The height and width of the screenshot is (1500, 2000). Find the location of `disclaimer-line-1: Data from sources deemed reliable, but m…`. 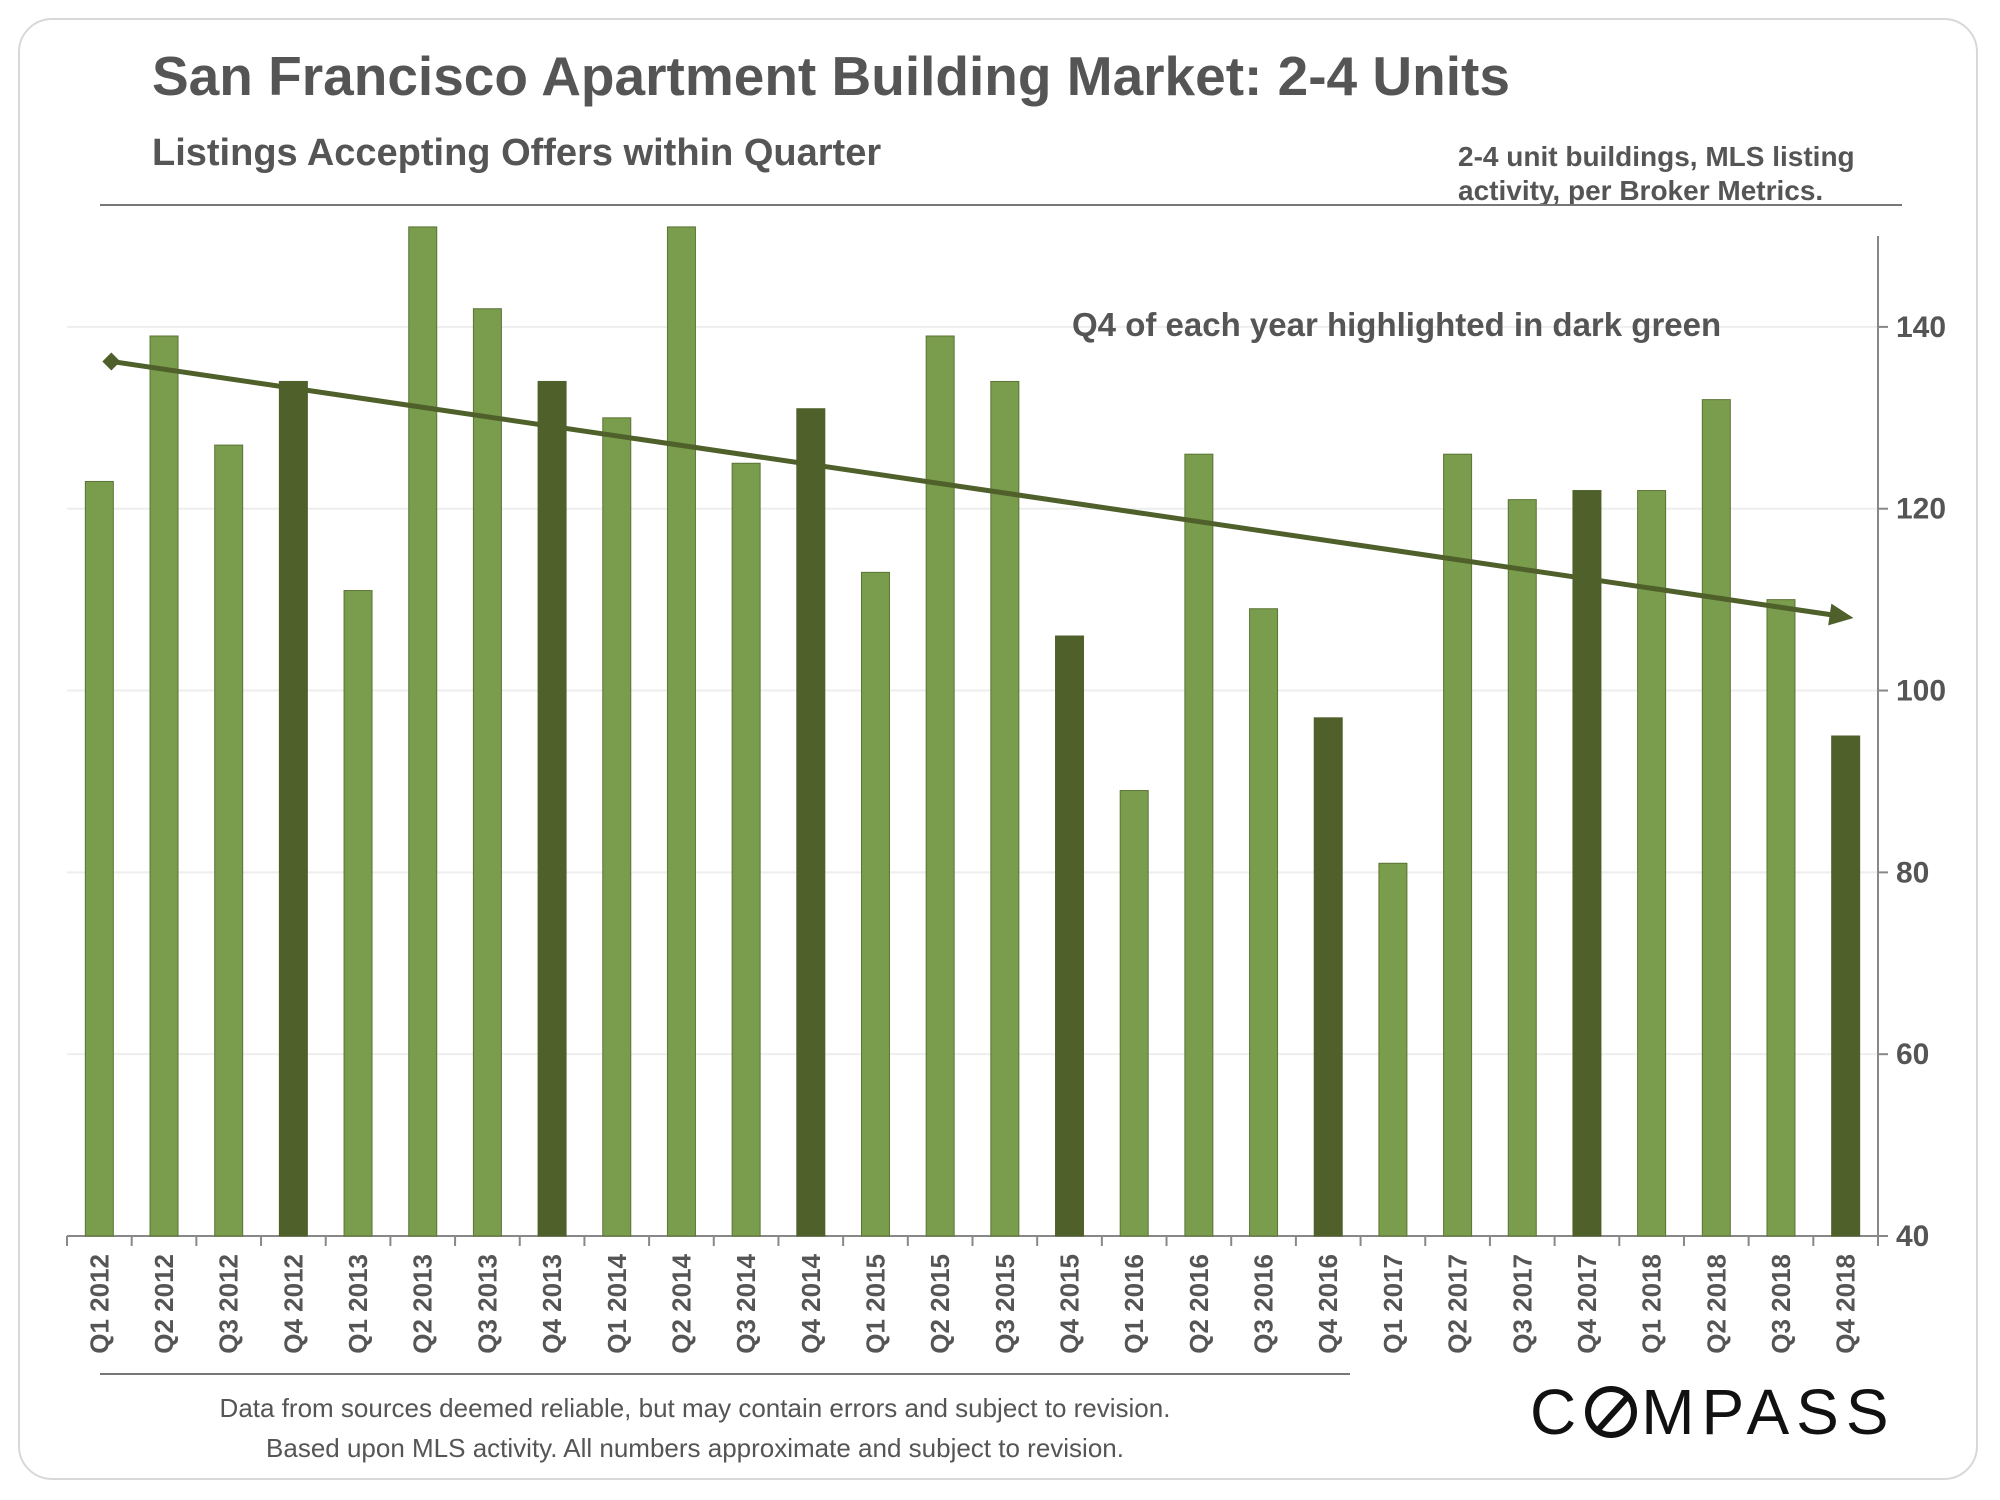

disclaimer-line-1: Data from sources deemed reliable, but m… is located at coordinates (695, 1408).